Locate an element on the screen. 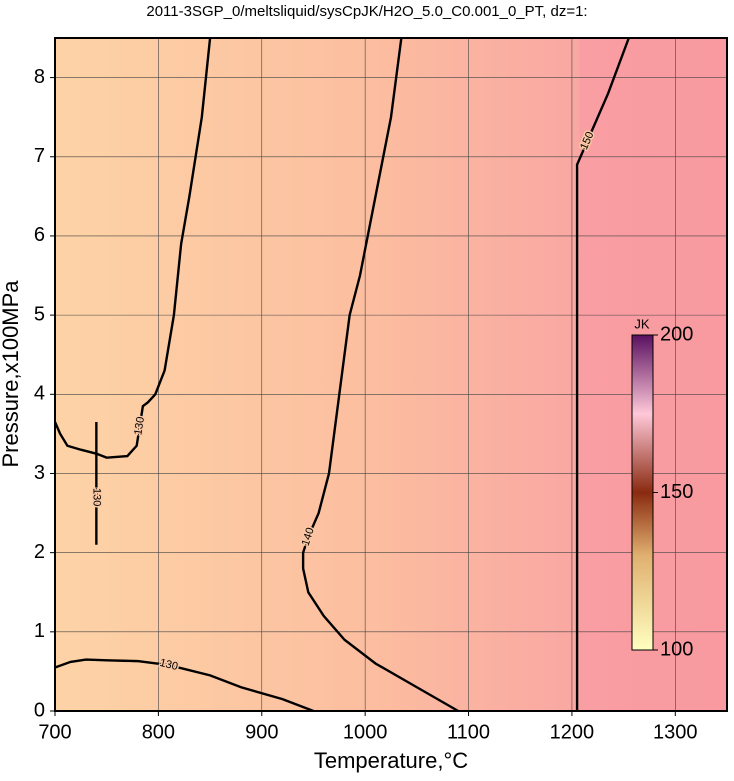 The image size is (734, 781). x-tick-label: 700 is located at coordinates (54, 732).